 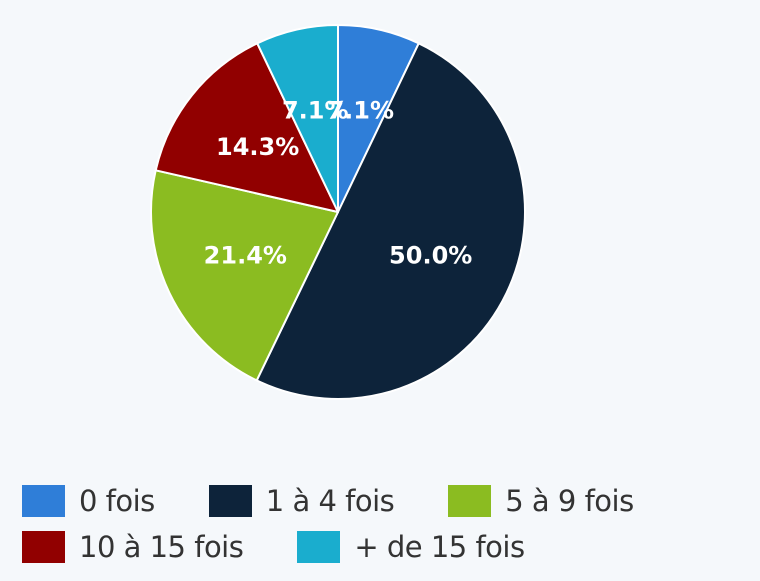 I want to click on pie-slice-10-15-fois, so click(x=246, y=127).